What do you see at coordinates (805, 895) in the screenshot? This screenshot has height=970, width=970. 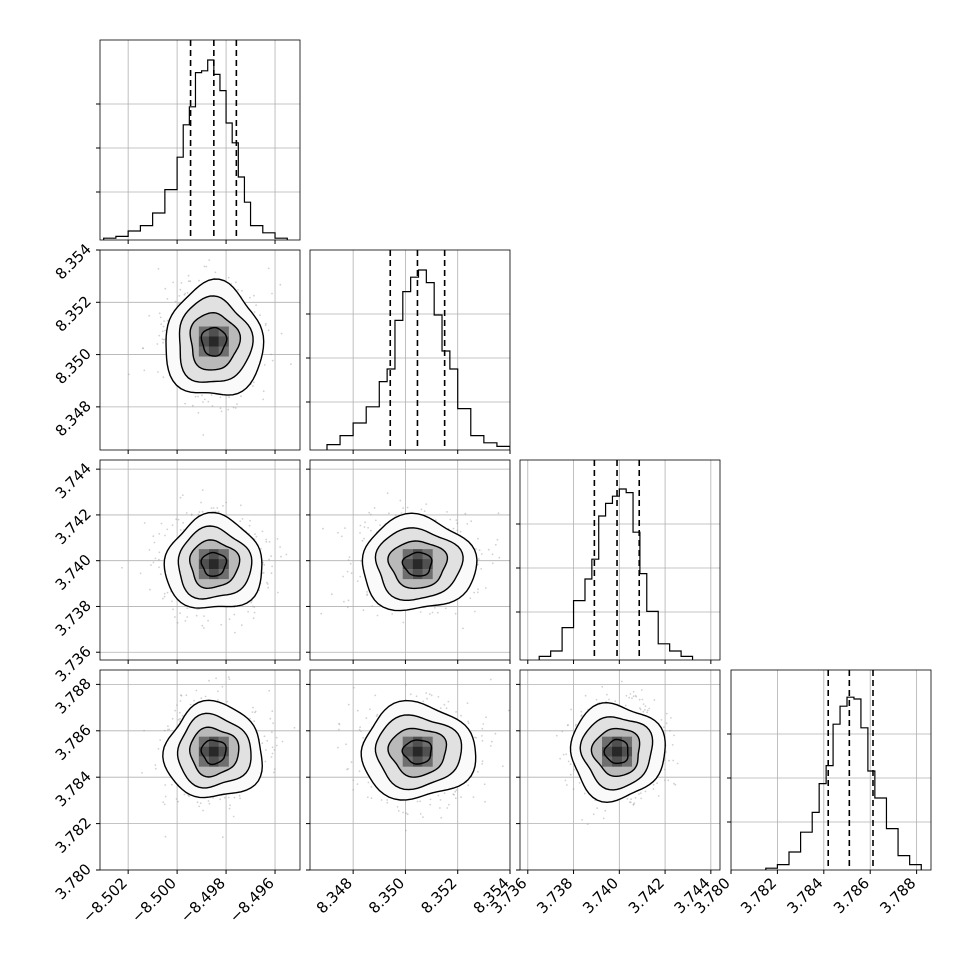 I see `x-axis-labels-col-3: 3.780 3.782 3.784 3.786 3.788` at bounding box center [805, 895].